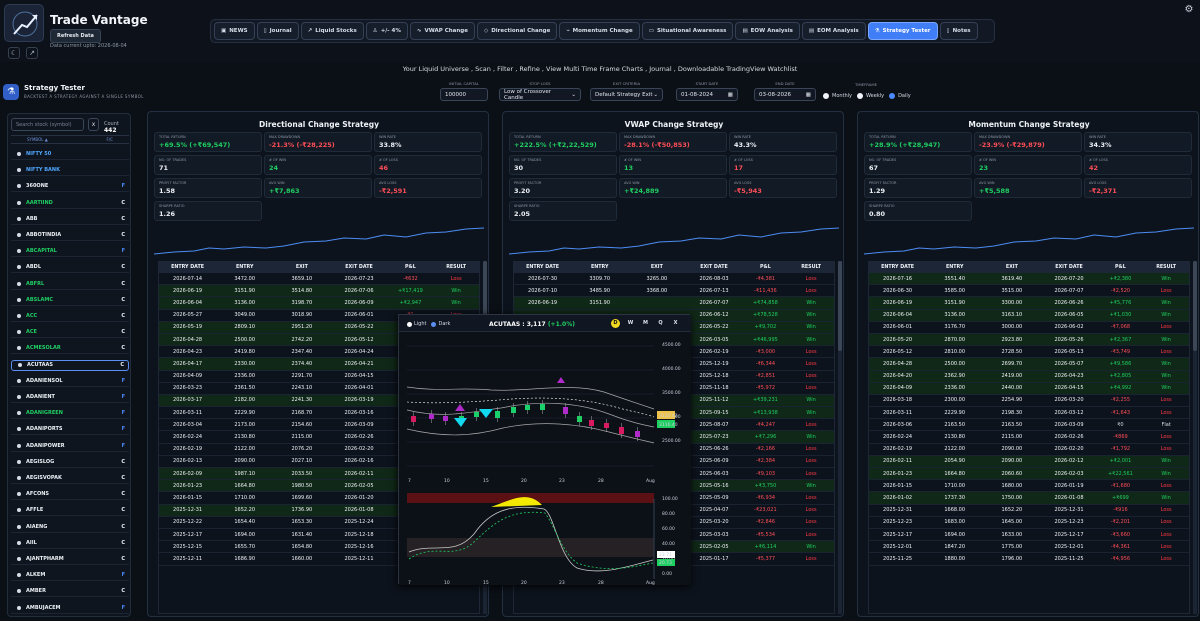 The width and height of the screenshot is (1200, 621). What do you see at coordinates (70, 495) in the screenshot?
I see `symbol-row: AFCONS C` at bounding box center [70, 495].